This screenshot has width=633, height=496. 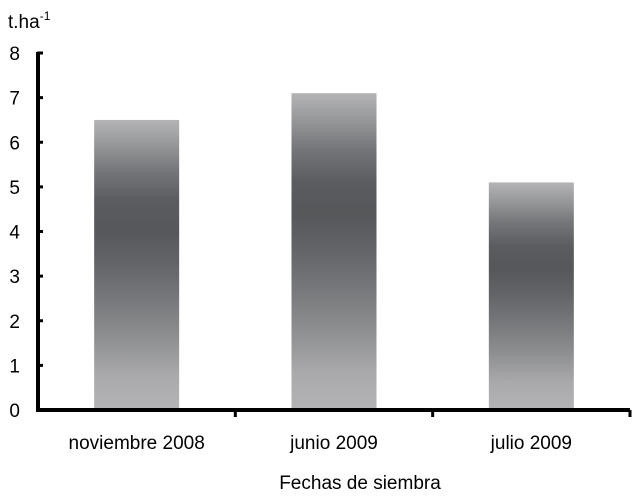 I want to click on y-tick-label: 7, so click(x=14, y=99).